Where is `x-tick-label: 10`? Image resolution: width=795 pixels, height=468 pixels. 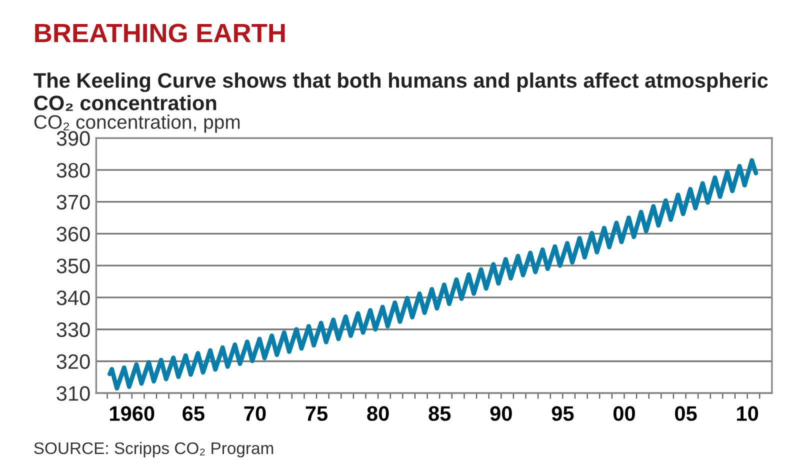 x-tick-label: 10 is located at coordinates (747, 413).